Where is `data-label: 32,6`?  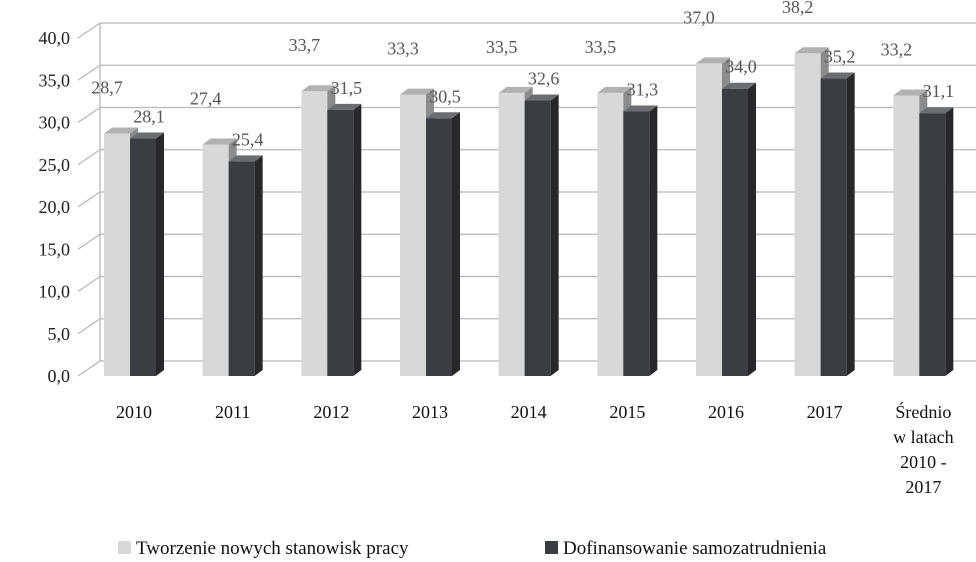 data-label: 32,6 is located at coordinates (544, 79).